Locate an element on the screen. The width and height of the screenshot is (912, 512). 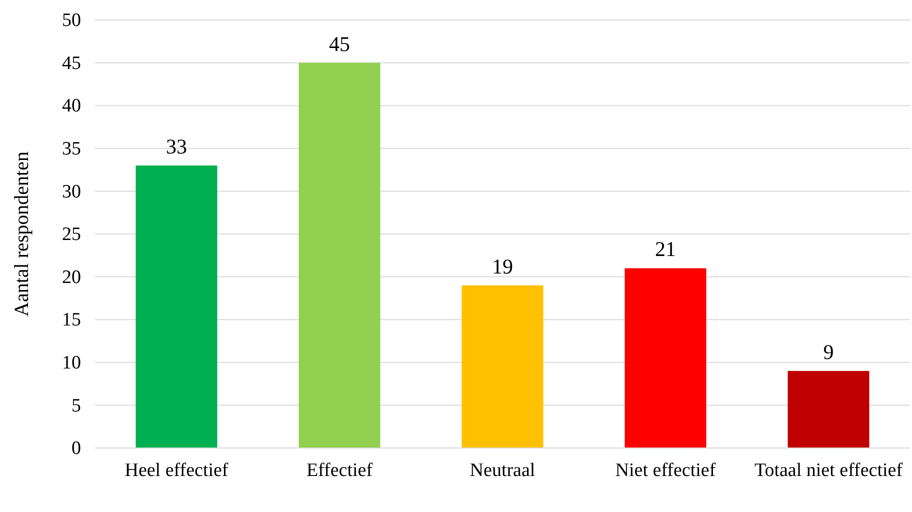
y-tick-label: 40 is located at coordinates (71, 106).